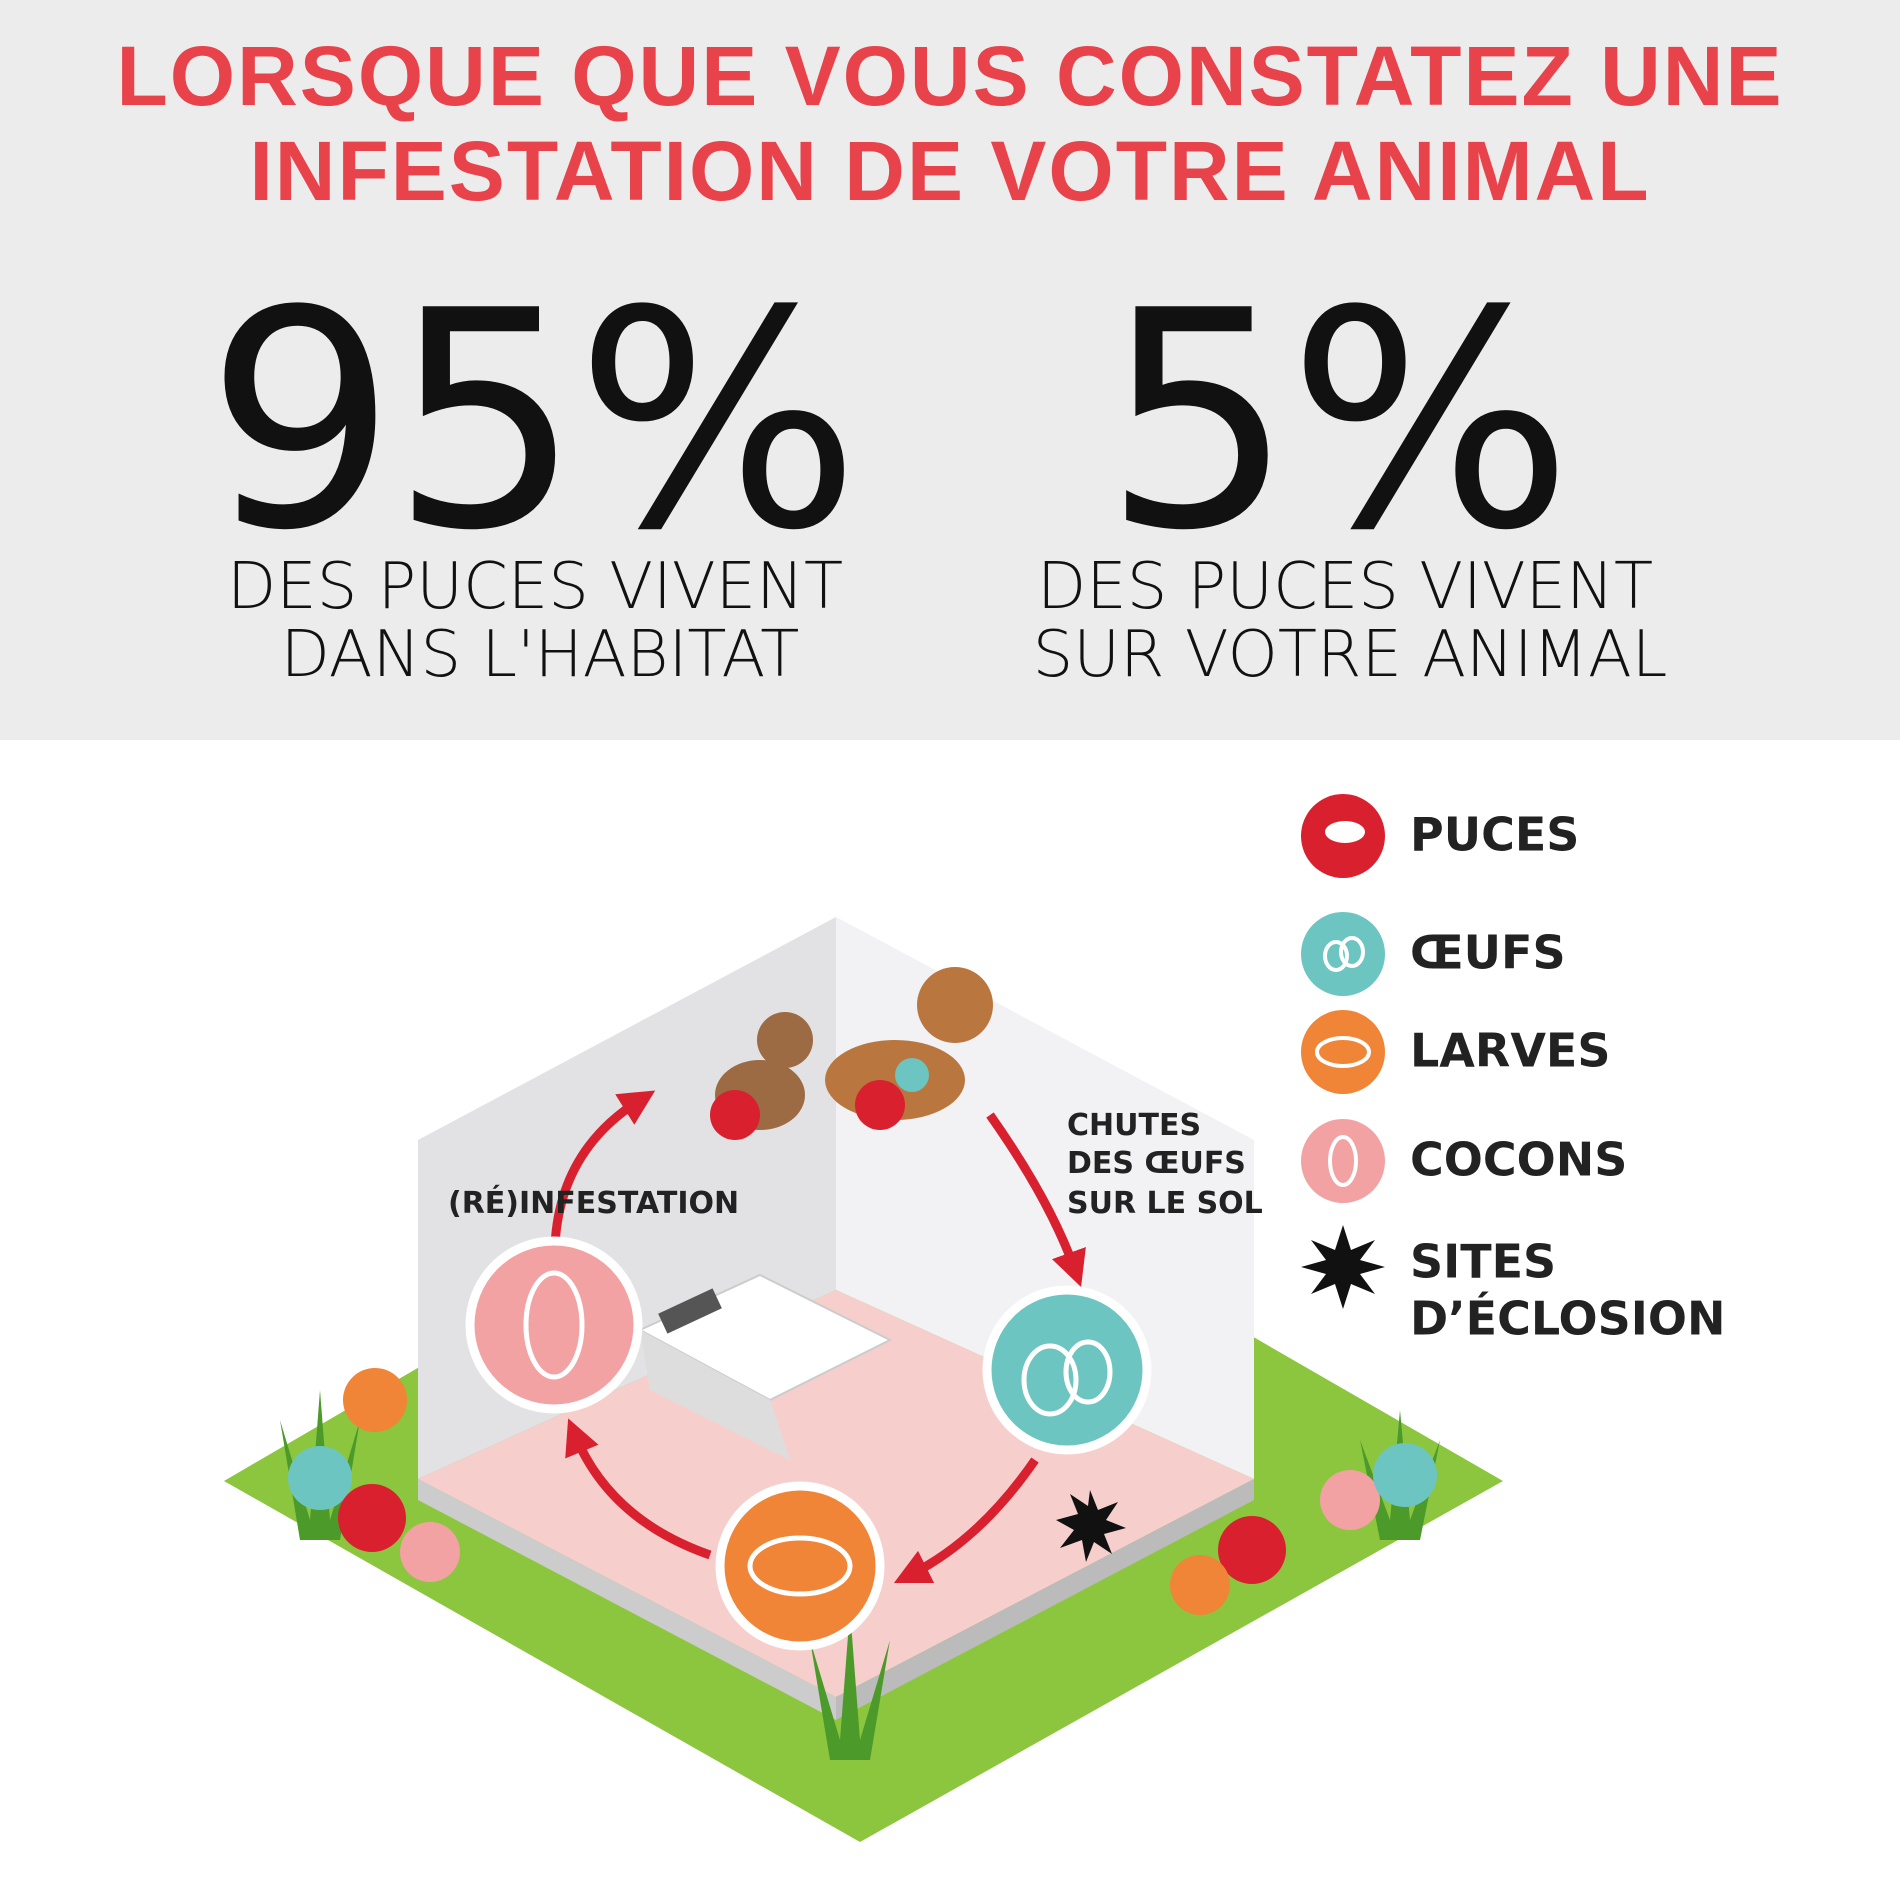 The height and width of the screenshot is (1900, 1900). What do you see at coordinates (1345, 832) in the screenshot?
I see `flea-icon` at bounding box center [1345, 832].